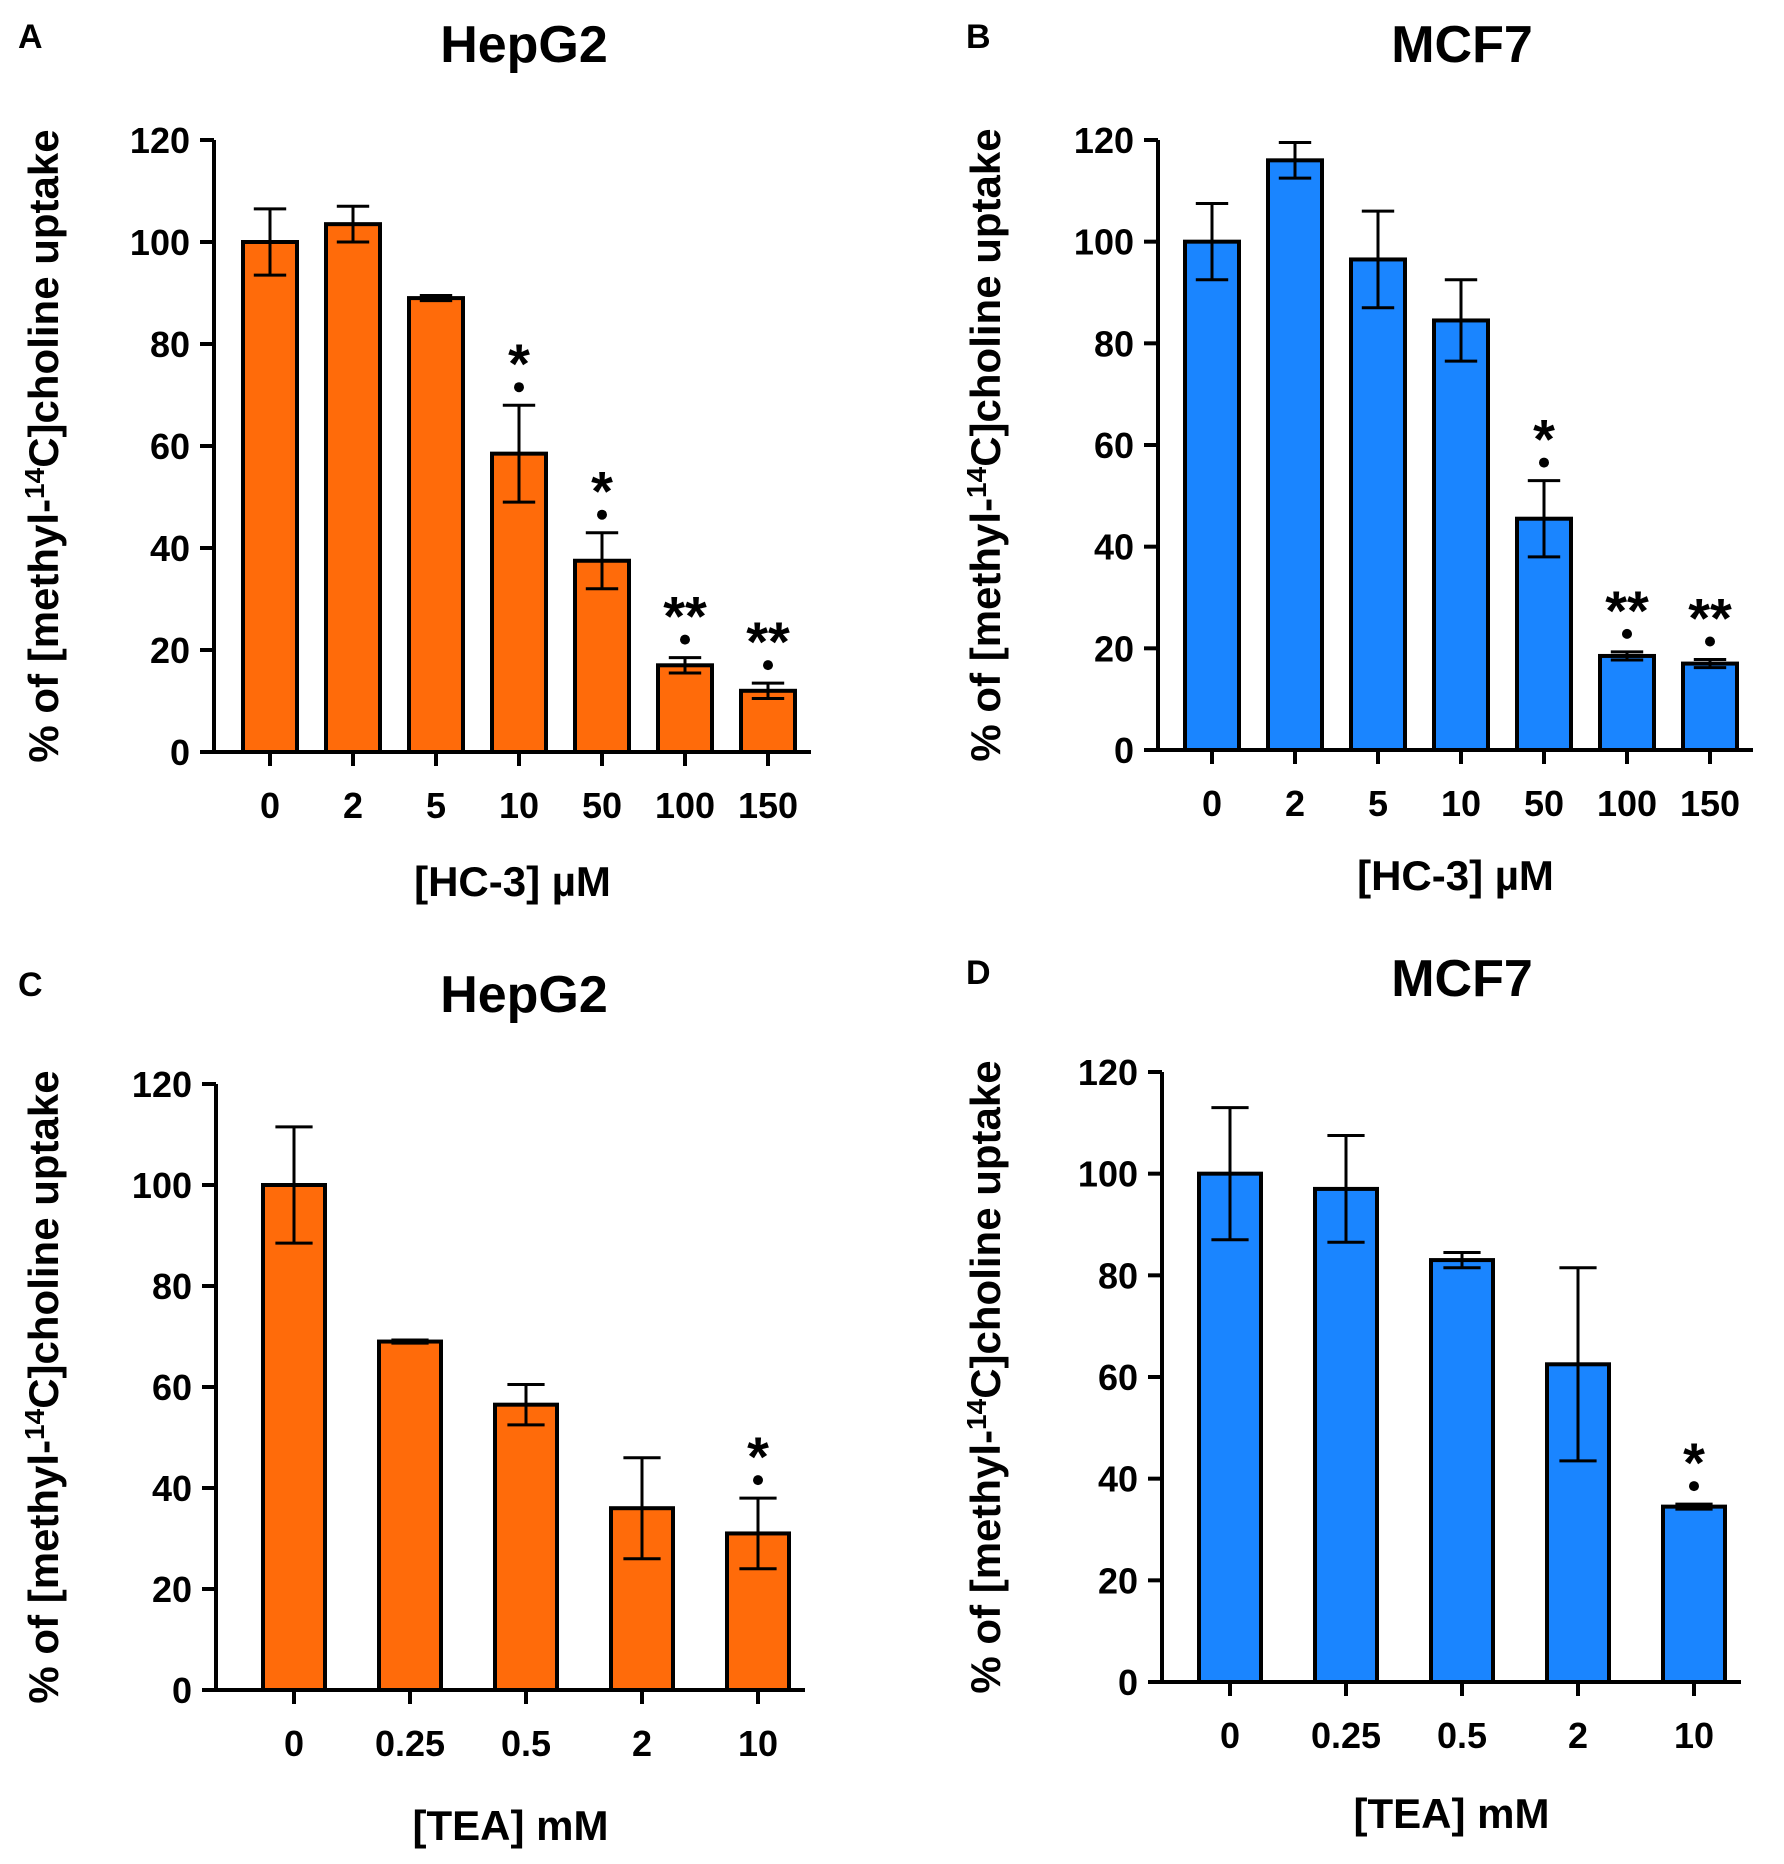 This screenshot has height=1864, width=1784. Describe the element at coordinates (1108, 1174) in the screenshot. I see `panel-d-y-tick-label-5: 100` at that location.